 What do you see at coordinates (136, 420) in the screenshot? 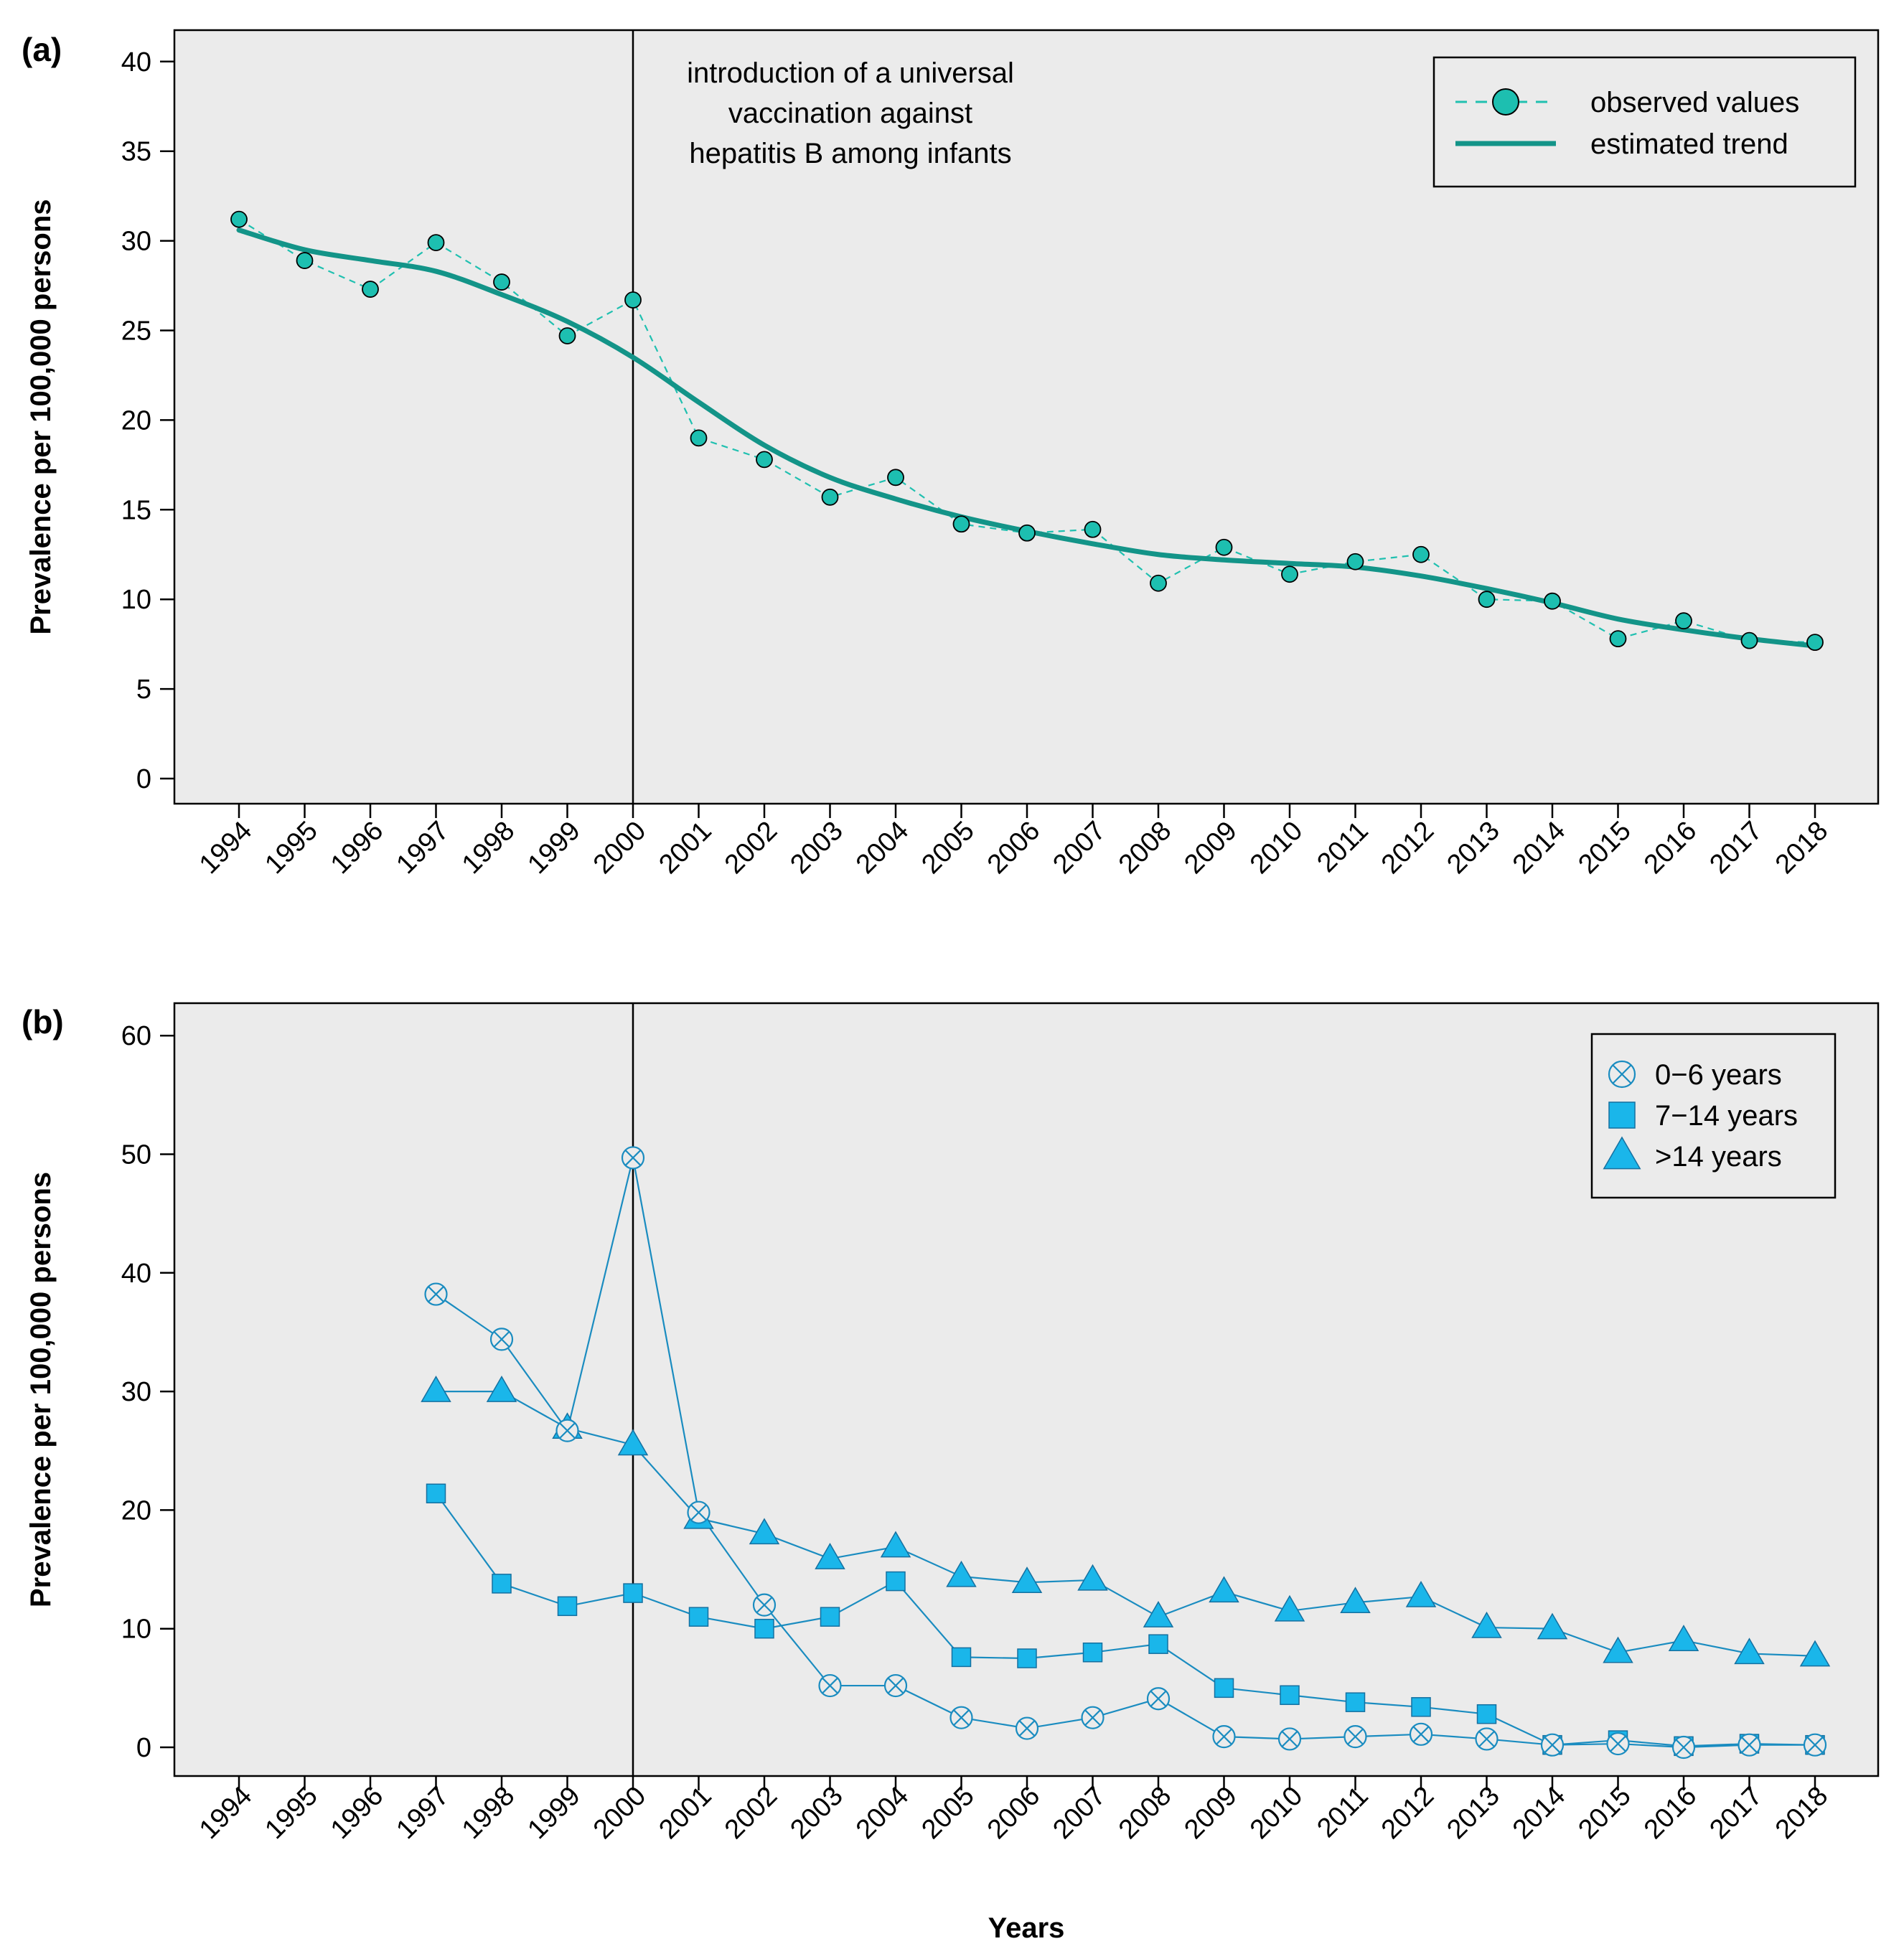
I see `y-tick-label: 20` at bounding box center [136, 420].